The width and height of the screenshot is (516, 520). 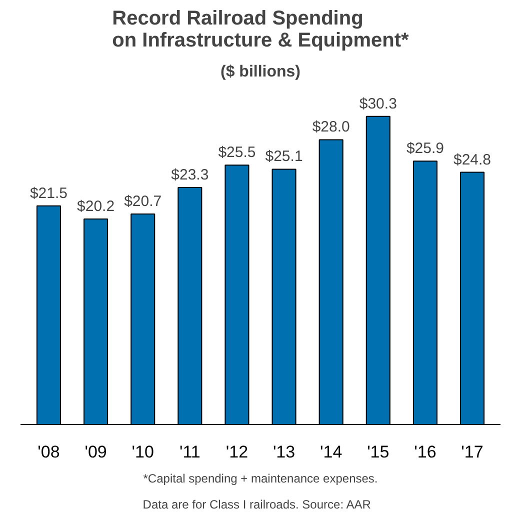 I want to click on x-tick-label: '08, so click(x=49, y=452).